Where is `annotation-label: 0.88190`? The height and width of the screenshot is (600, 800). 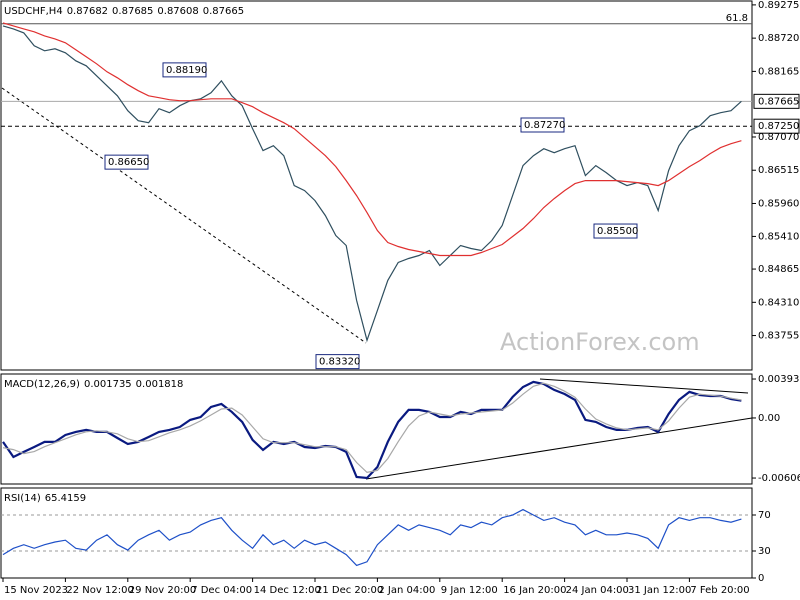
annotation-label: 0.88190 is located at coordinates (186, 70).